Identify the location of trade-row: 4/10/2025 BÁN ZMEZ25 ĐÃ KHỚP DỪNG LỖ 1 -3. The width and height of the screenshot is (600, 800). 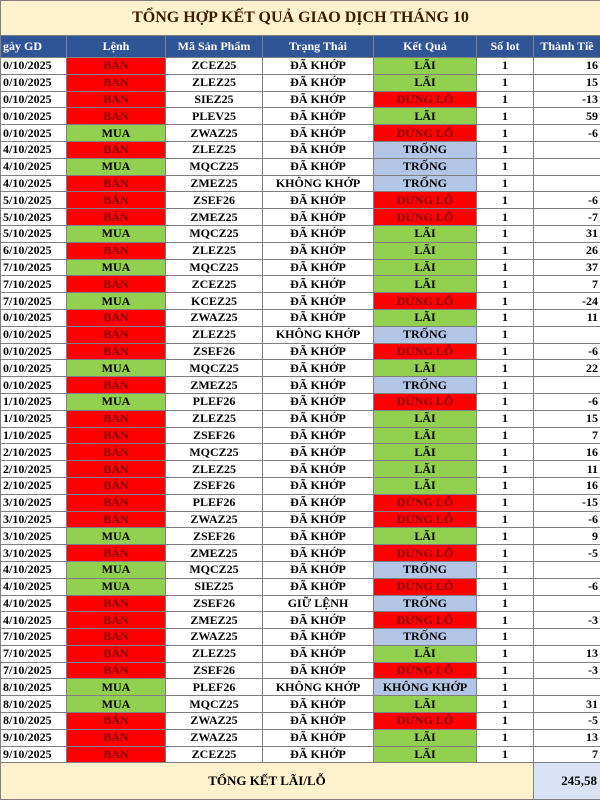
(300, 620).